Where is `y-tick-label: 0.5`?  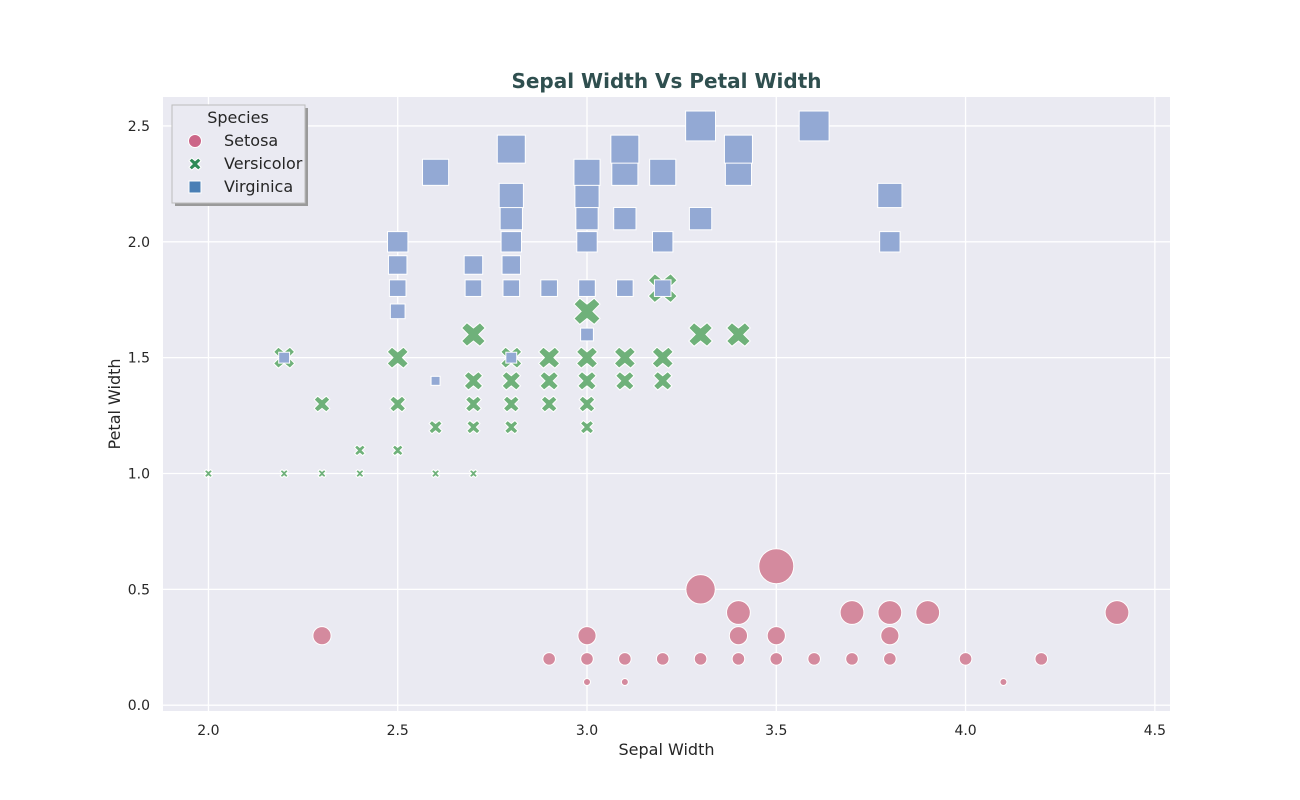 y-tick-label: 0.5 is located at coordinates (139, 590).